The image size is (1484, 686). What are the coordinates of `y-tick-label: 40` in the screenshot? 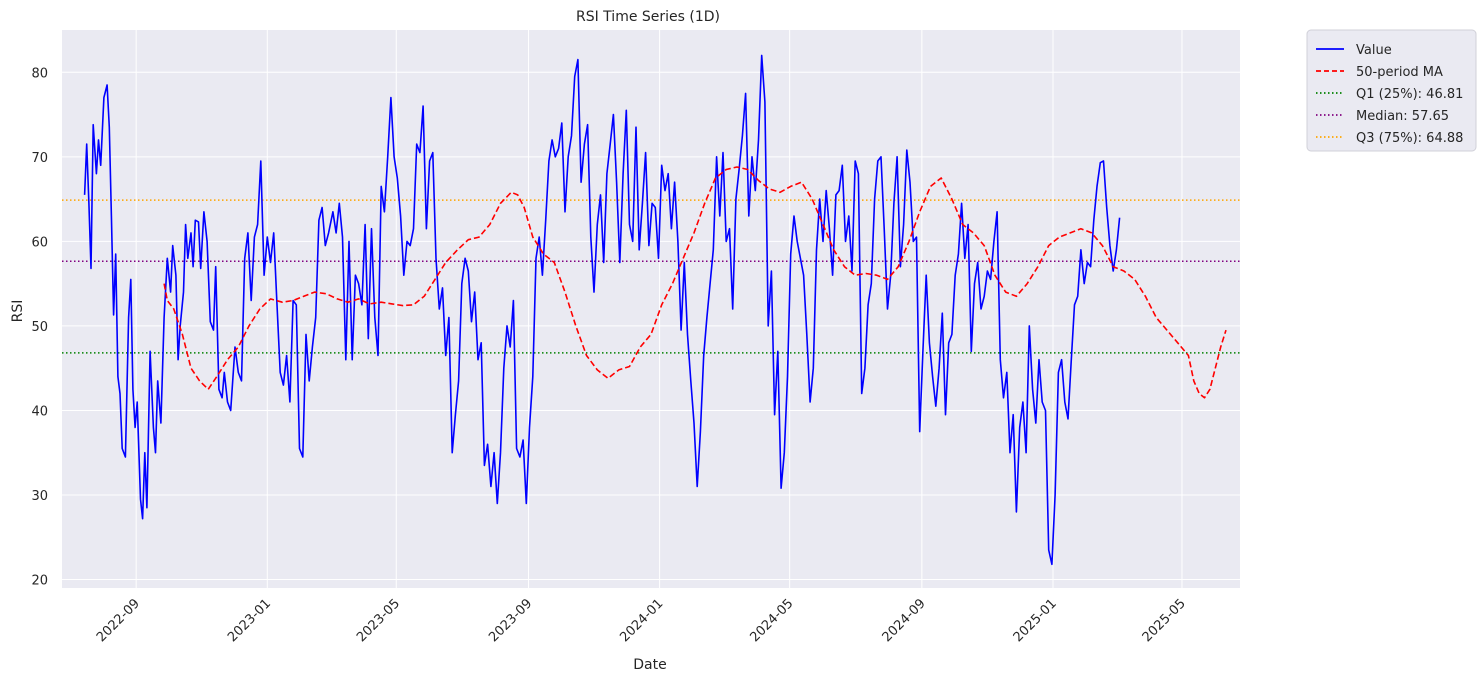 It's located at (39, 411).